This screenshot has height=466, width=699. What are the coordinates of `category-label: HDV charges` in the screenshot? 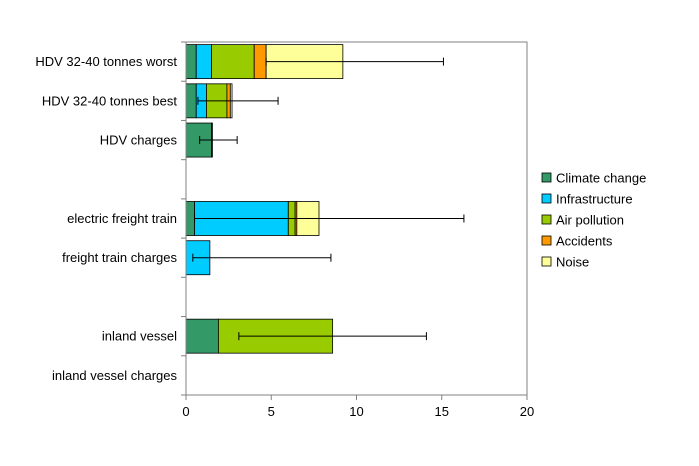 It's located at (139, 140).